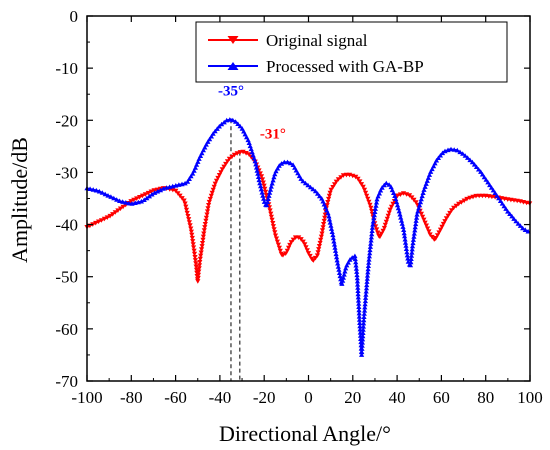 Image resolution: width=550 pixels, height=450 pixels. I want to click on x-tick-label: -20, so click(264, 397).